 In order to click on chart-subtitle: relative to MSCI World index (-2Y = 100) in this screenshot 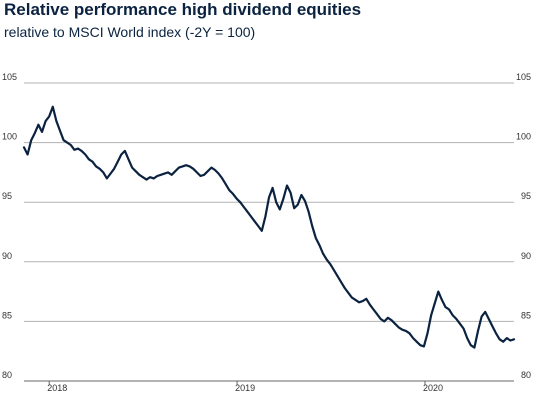, I will do `click(130, 32)`.